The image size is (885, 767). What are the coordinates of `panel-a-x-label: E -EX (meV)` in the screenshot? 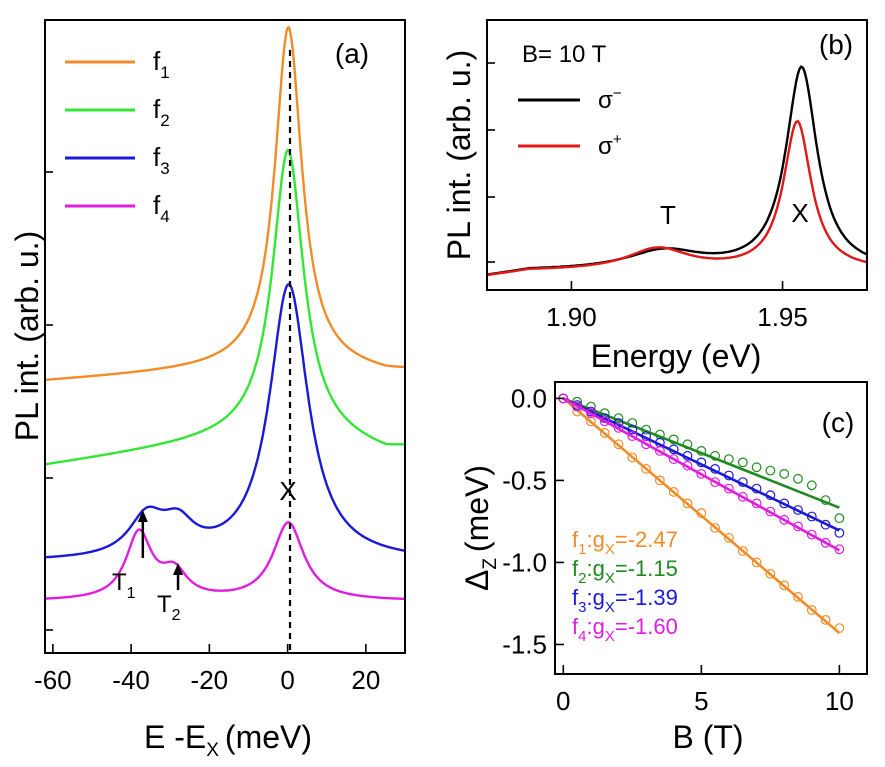 It's located at (228, 740).